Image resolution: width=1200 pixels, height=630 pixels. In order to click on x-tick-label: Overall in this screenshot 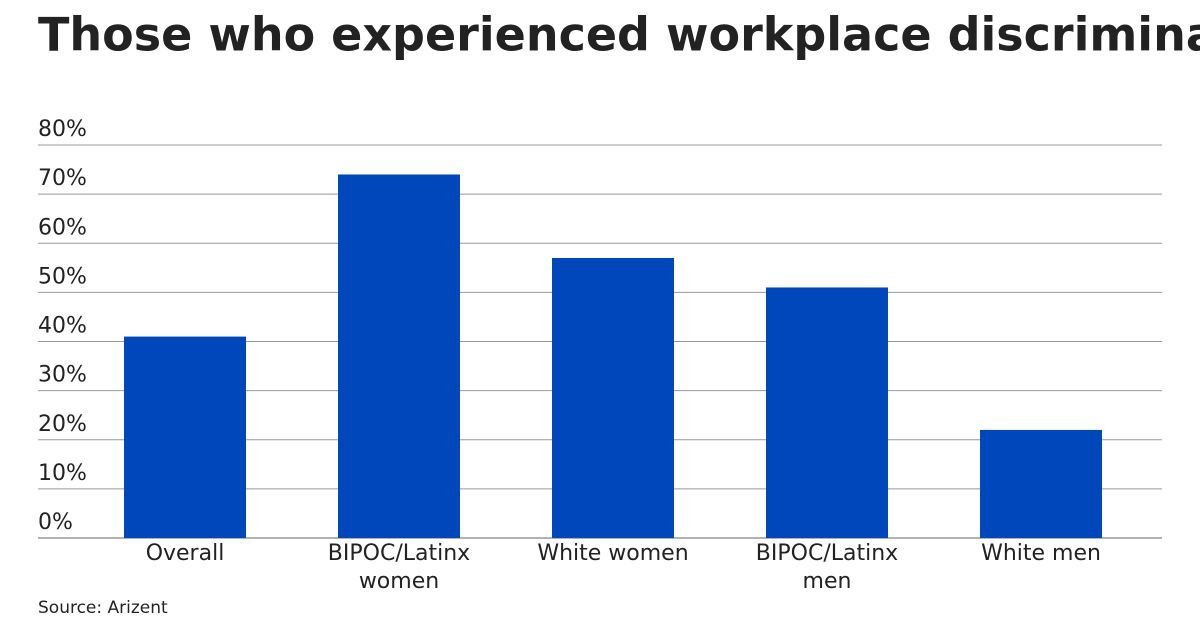, I will do `click(185, 553)`.